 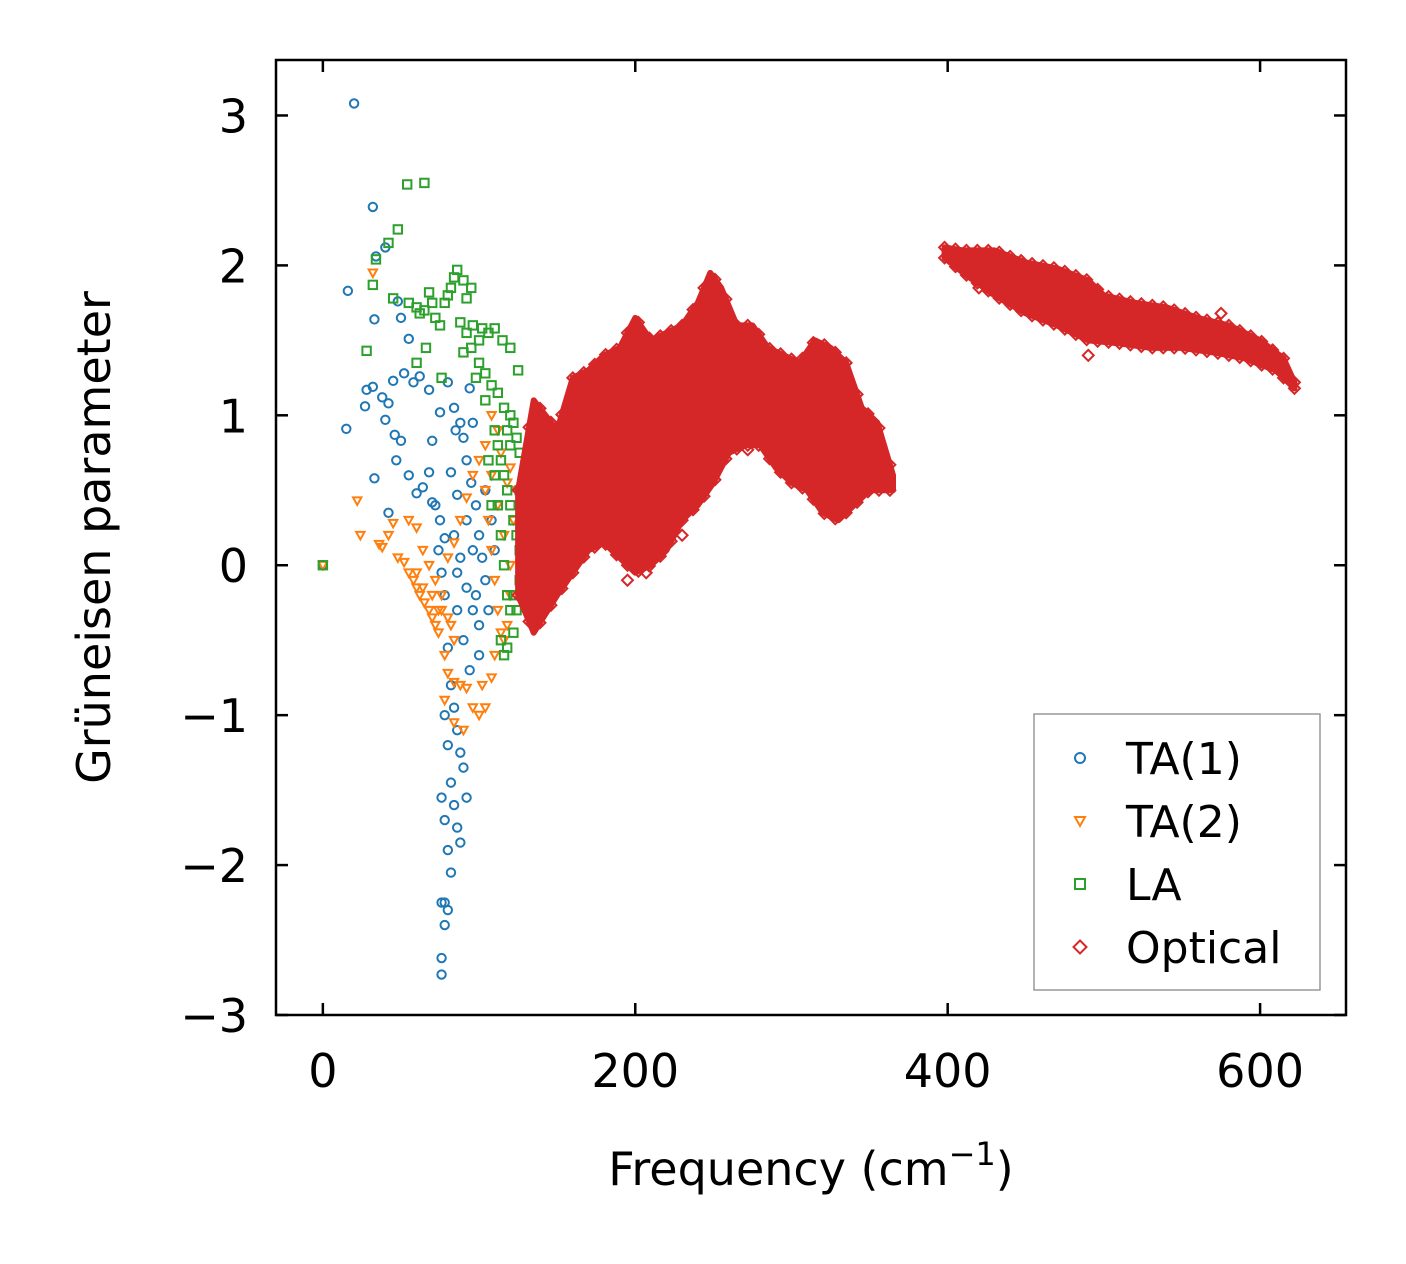 I want to click on x-axis-label: Frequency (cm−1), so click(x=810, y=1165).